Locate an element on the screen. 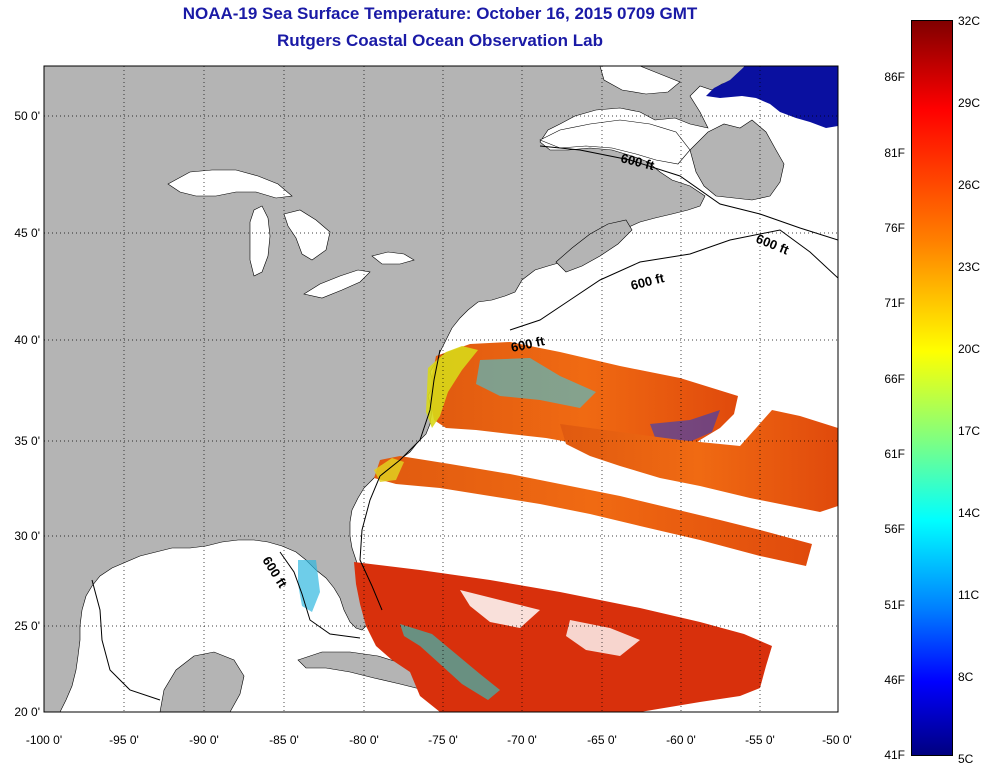 This screenshot has width=984, height=770. colorbar-celsius-label: 29C is located at coordinates (969, 103).